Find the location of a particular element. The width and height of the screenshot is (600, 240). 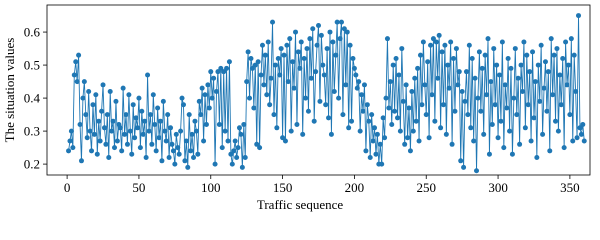

x-tick-label: 300 is located at coordinates (498, 187).